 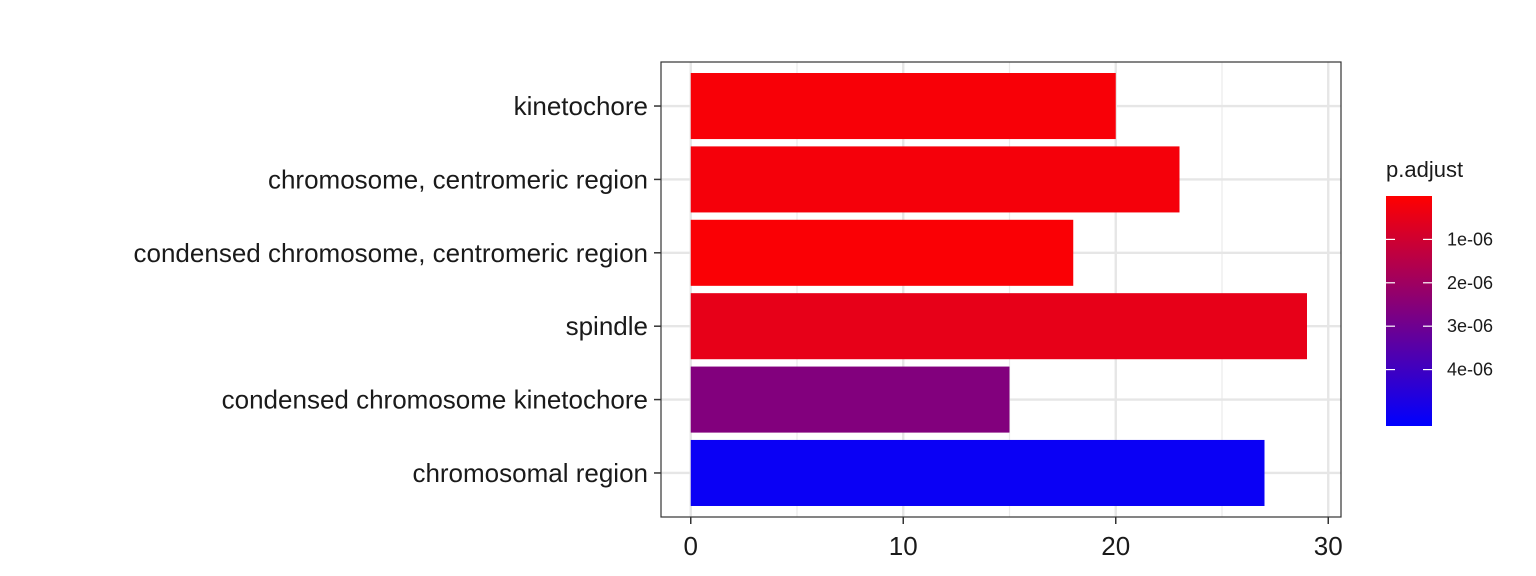 I want to click on x-tick-label: 10, so click(x=903, y=546).